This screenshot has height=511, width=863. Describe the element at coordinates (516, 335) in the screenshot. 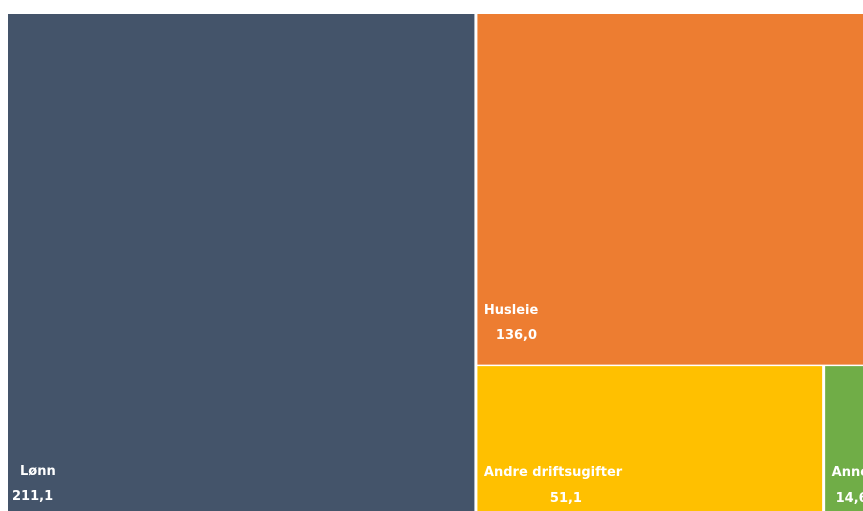

I see `treemap-value-husleie: 136,0` at that location.